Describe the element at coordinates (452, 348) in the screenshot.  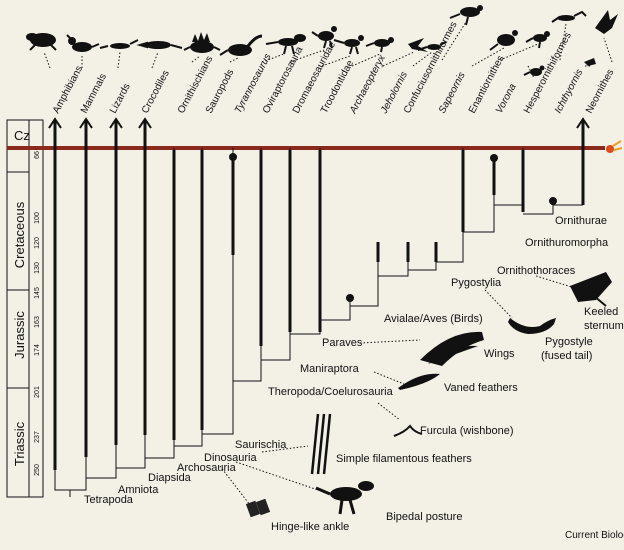
I see `wings-icon` at that location.